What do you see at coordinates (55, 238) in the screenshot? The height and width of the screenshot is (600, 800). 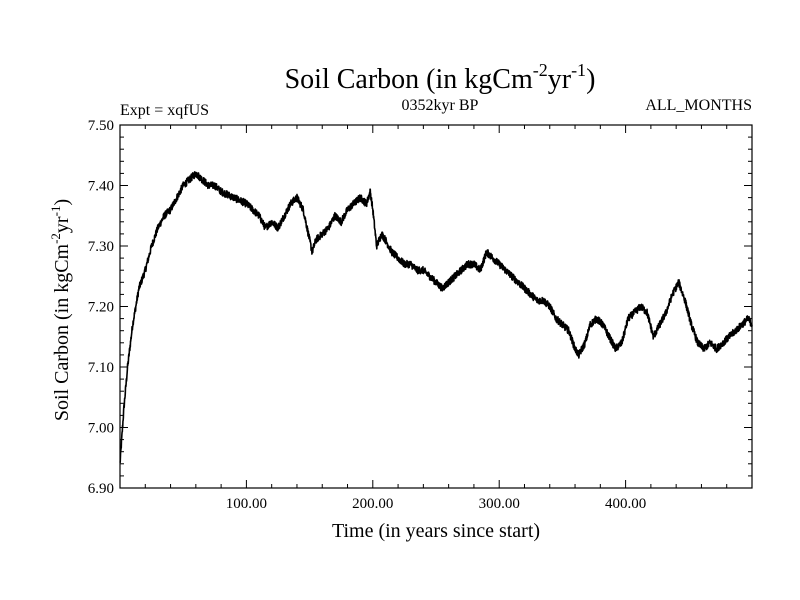 I see `y-axis-label-sup1: -2` at bounding box center [55, 238].